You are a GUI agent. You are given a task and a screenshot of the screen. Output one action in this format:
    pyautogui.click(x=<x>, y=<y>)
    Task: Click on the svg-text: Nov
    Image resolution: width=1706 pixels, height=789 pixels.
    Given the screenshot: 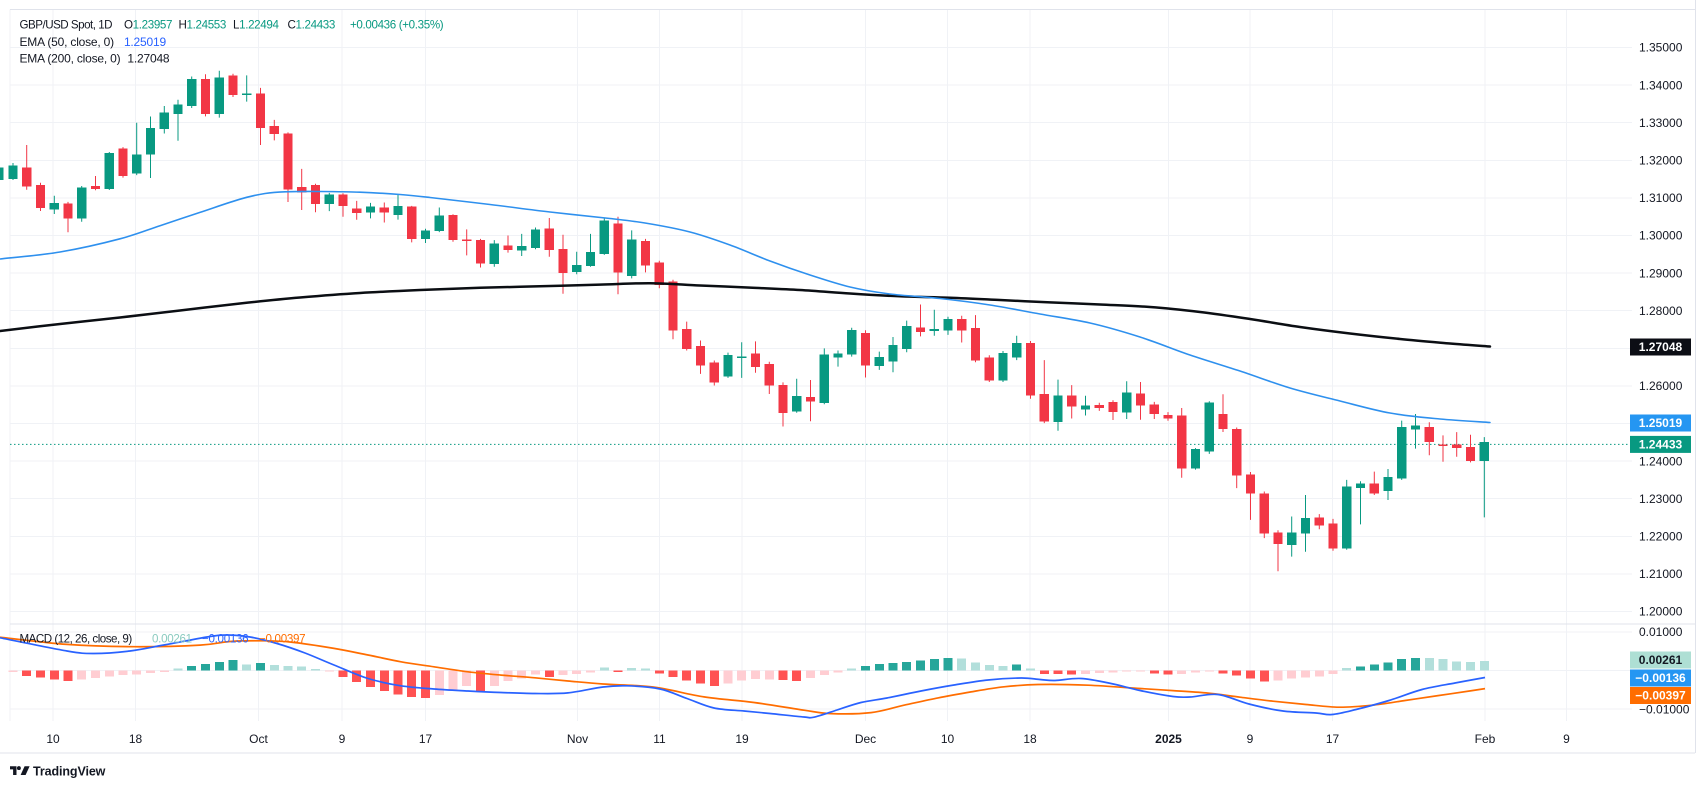 What is the action you would take?
    pyautogui.click(x=577, y=739)
    